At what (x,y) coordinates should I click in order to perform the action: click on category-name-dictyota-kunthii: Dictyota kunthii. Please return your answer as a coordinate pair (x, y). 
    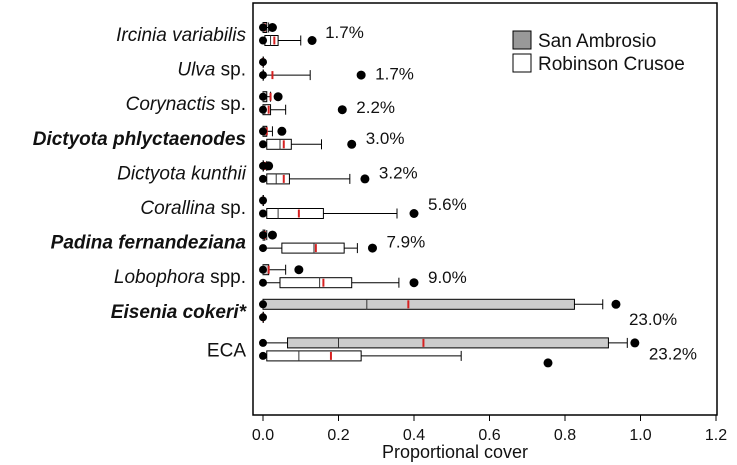
    Looking at the image, I should click on (182, 173).